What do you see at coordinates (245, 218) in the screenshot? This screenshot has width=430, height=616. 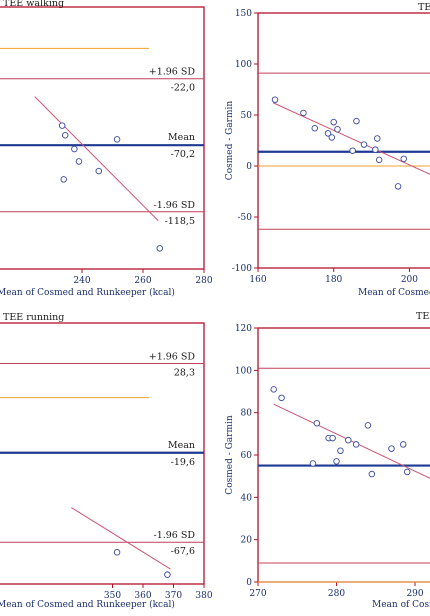 I see `y-tick-label: -50` at bounding box center [245, 218].